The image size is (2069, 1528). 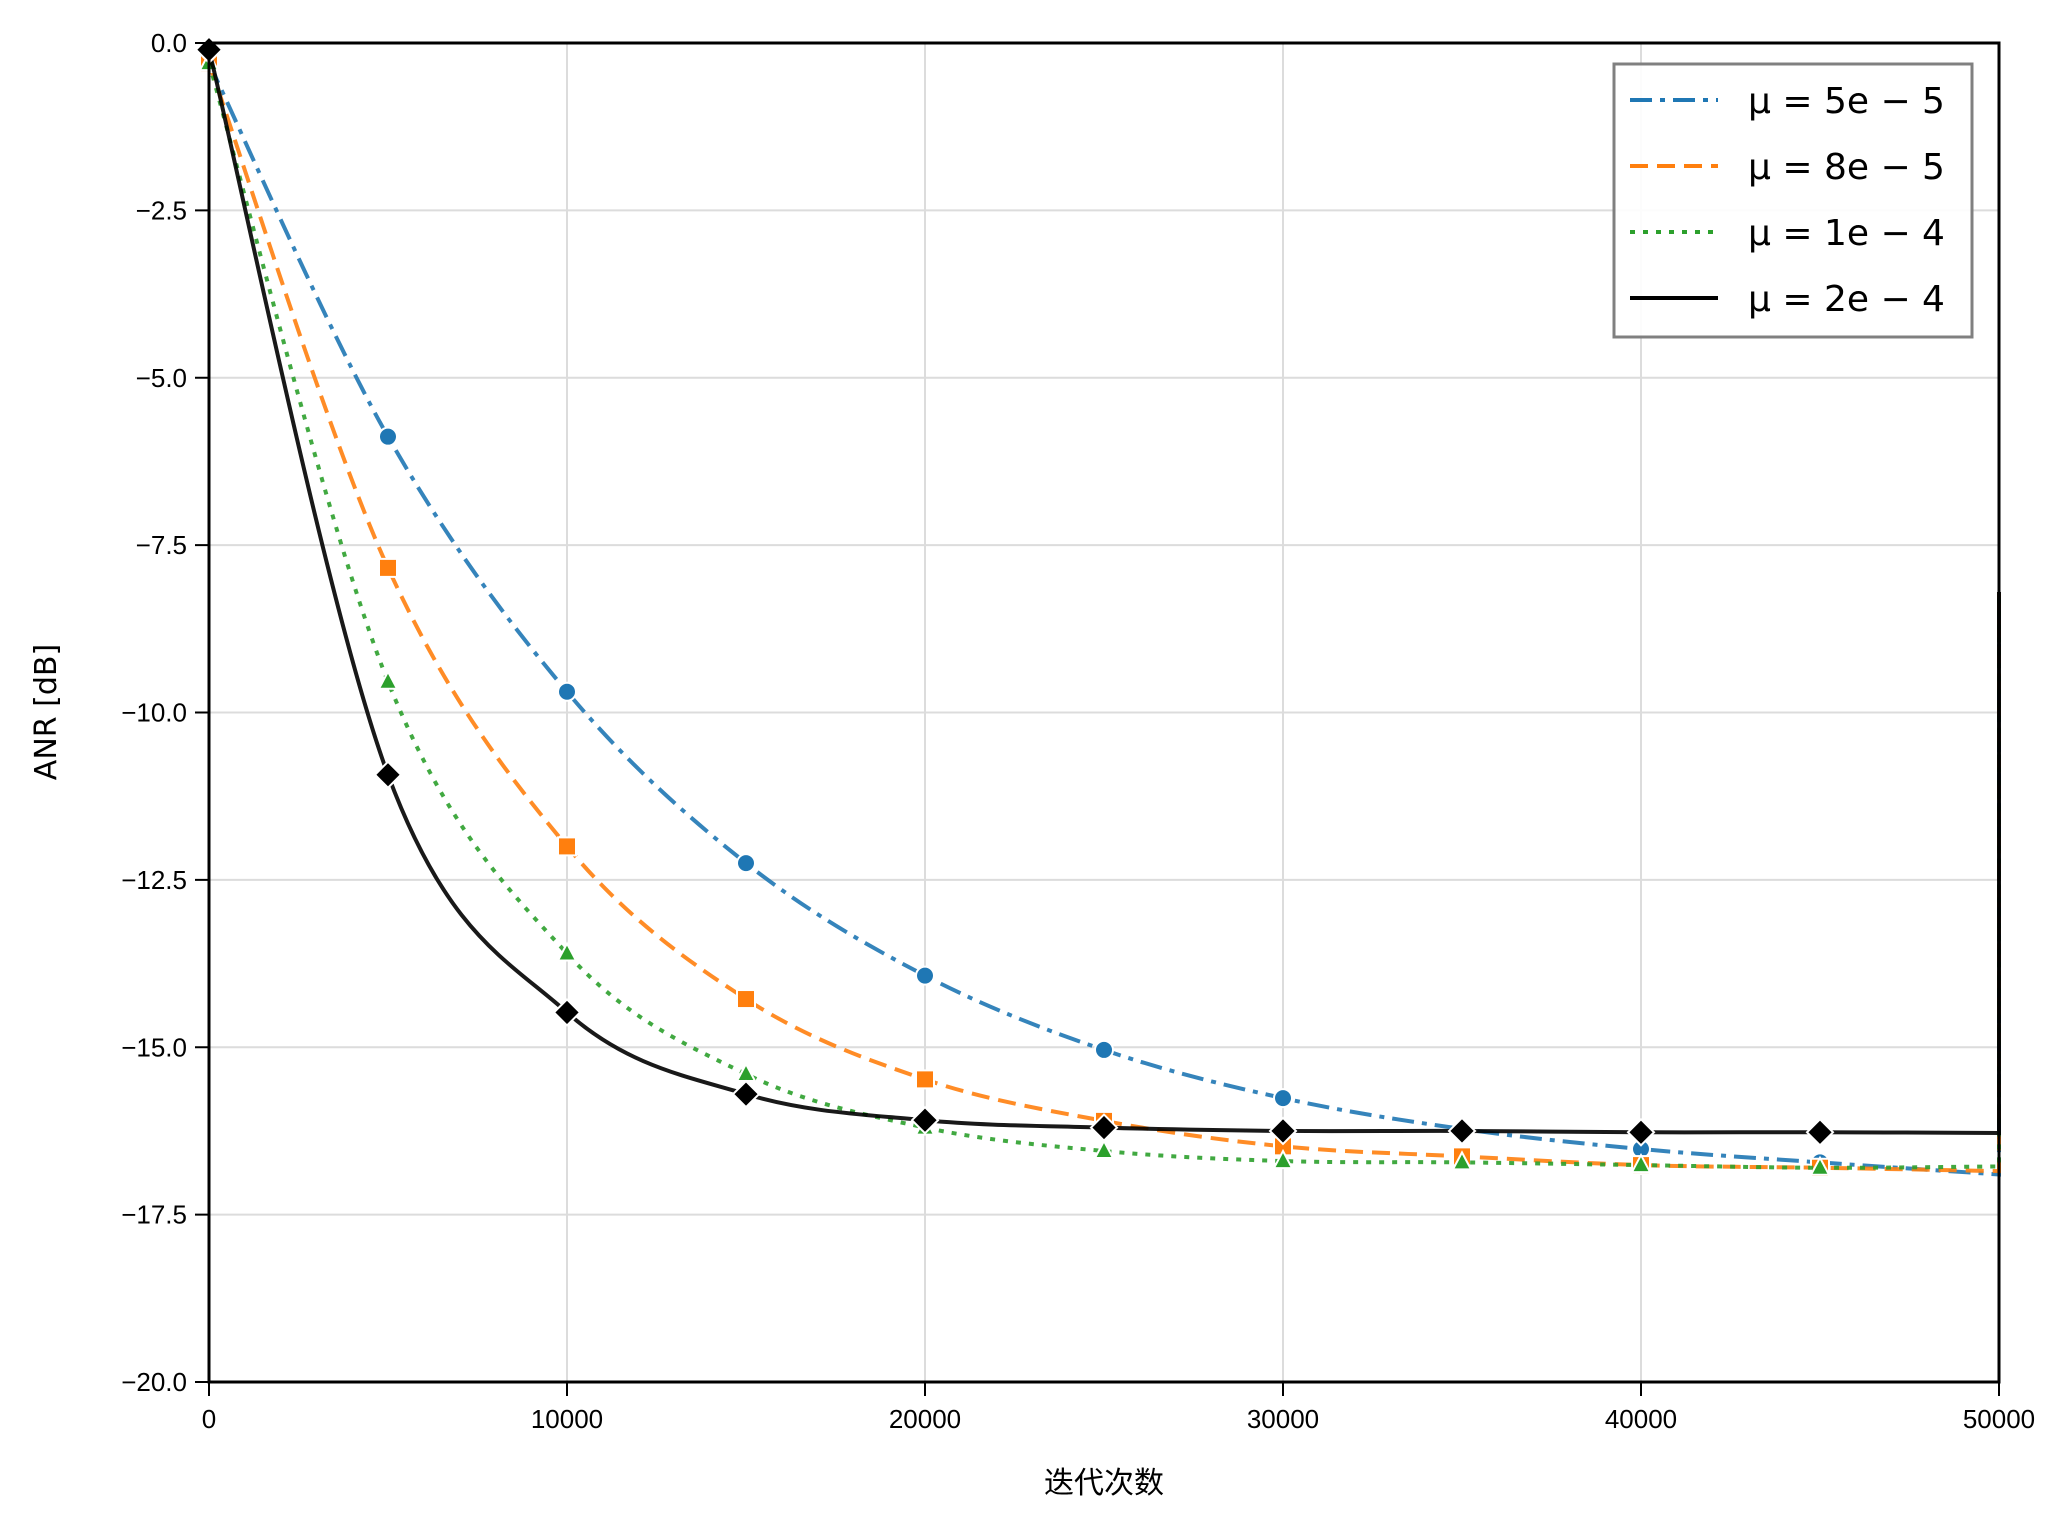 What do you see at coordinates (567, 1419) in the screenshot?
I see `x-tick-label: 10000` at bounding box center [567, 1419].